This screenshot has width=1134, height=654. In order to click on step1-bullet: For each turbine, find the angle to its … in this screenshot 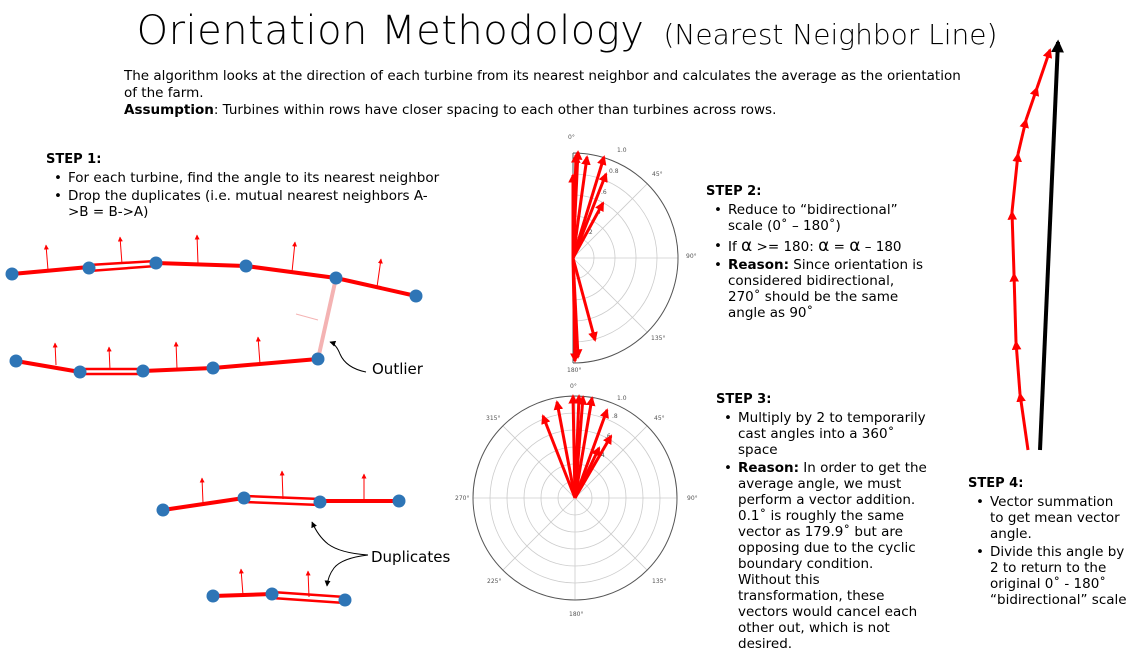, I will do `click(247, 178)`.